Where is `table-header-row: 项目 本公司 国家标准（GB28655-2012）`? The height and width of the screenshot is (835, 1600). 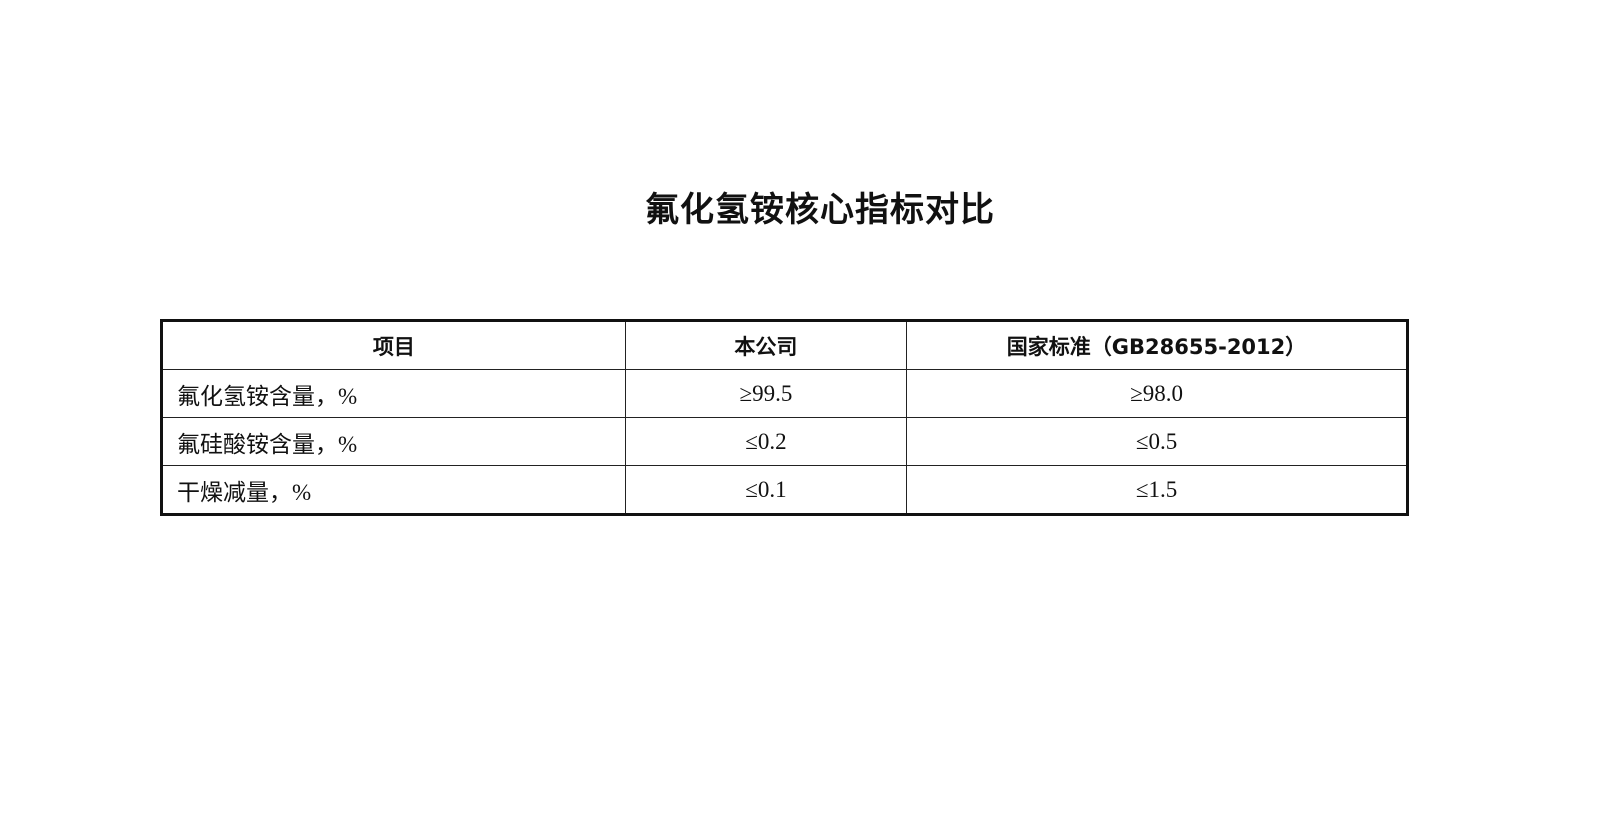 table-header-row: 项目 本公司 国家标准（GB28655-2012） is located at coordinates (784, 345).